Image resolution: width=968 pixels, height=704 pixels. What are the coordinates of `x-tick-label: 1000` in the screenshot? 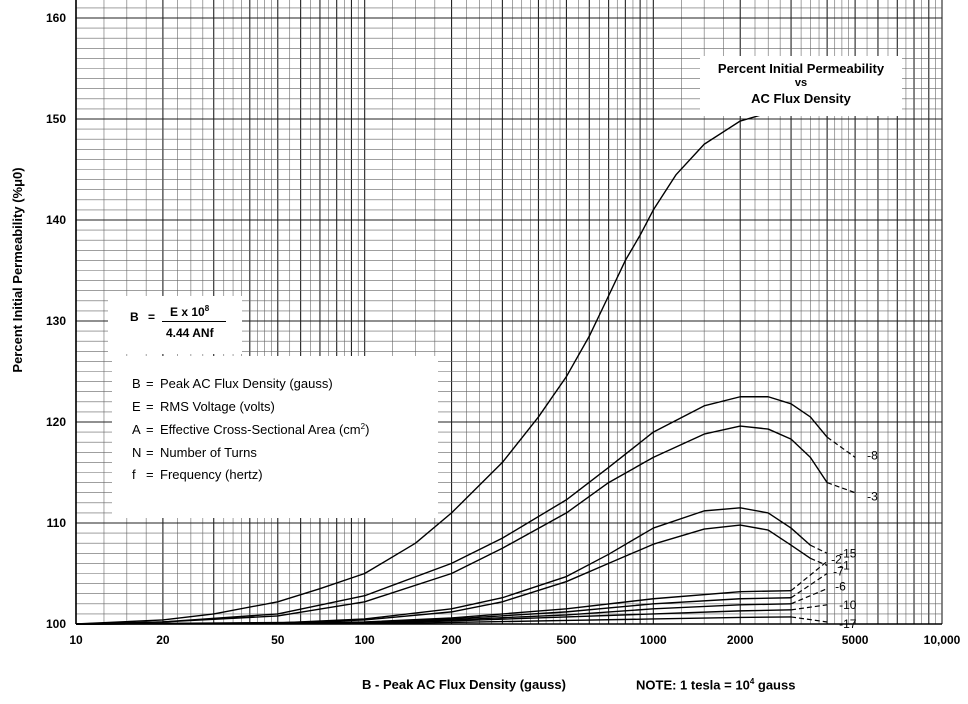 It's located at (653, 640).